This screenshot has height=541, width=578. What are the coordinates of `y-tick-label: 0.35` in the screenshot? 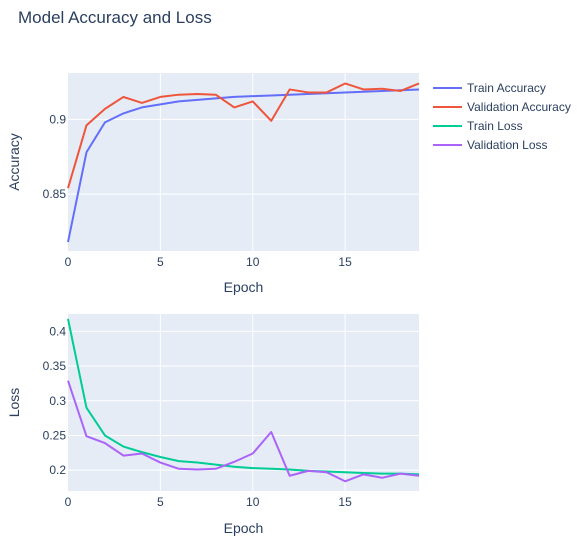 It's located at (55, 366).